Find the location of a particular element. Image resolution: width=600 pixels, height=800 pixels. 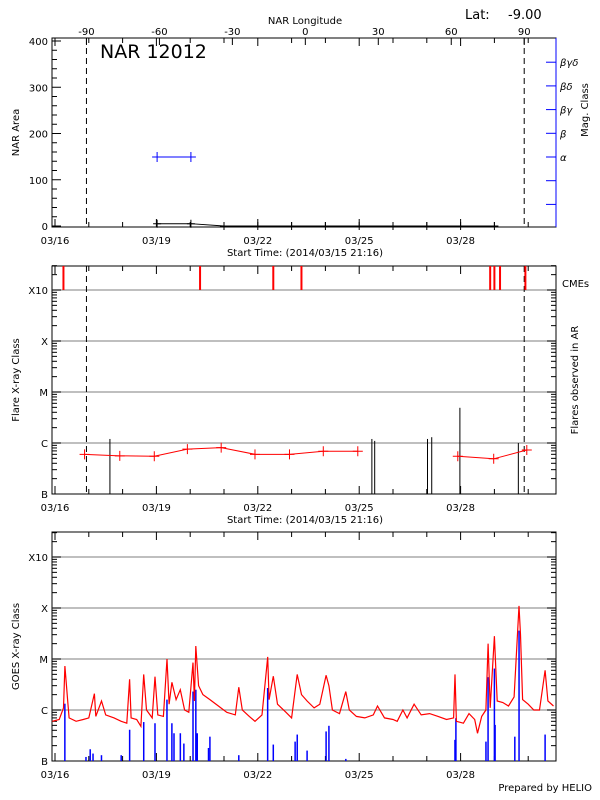

y-axis-label: Flare X-ray Class is located at coordinates (16, 380).